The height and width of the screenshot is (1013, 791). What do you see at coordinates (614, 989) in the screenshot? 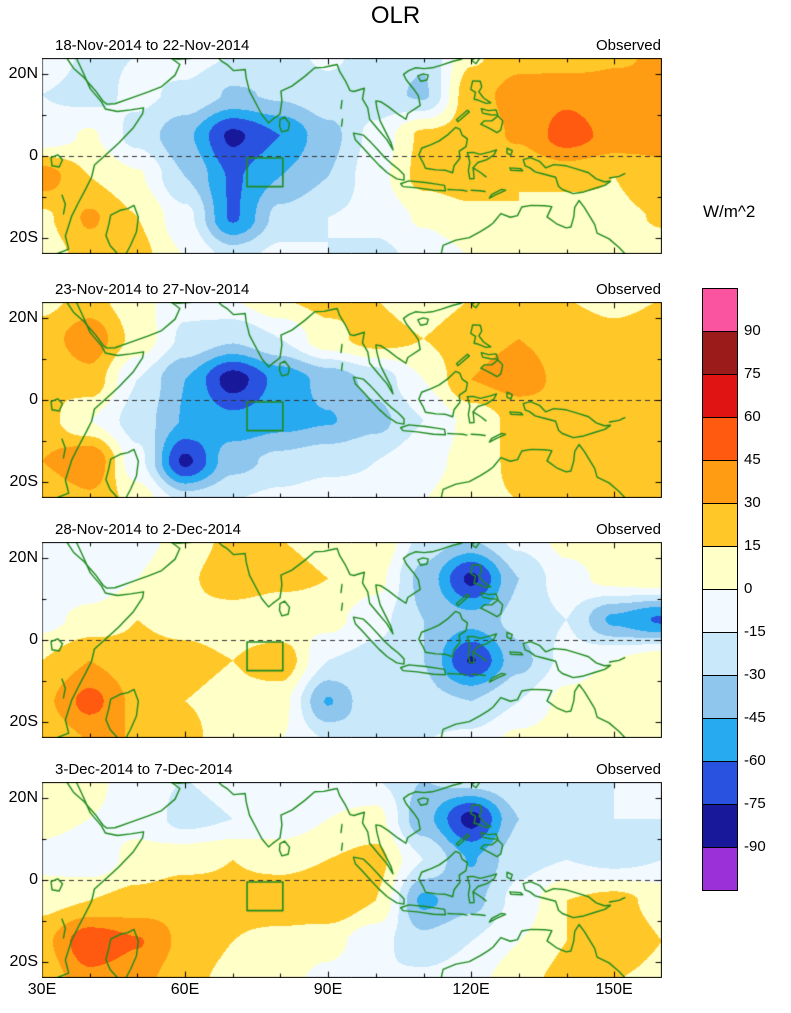
I see `xtick-150e: 150E` at bounding box center [614, 989].